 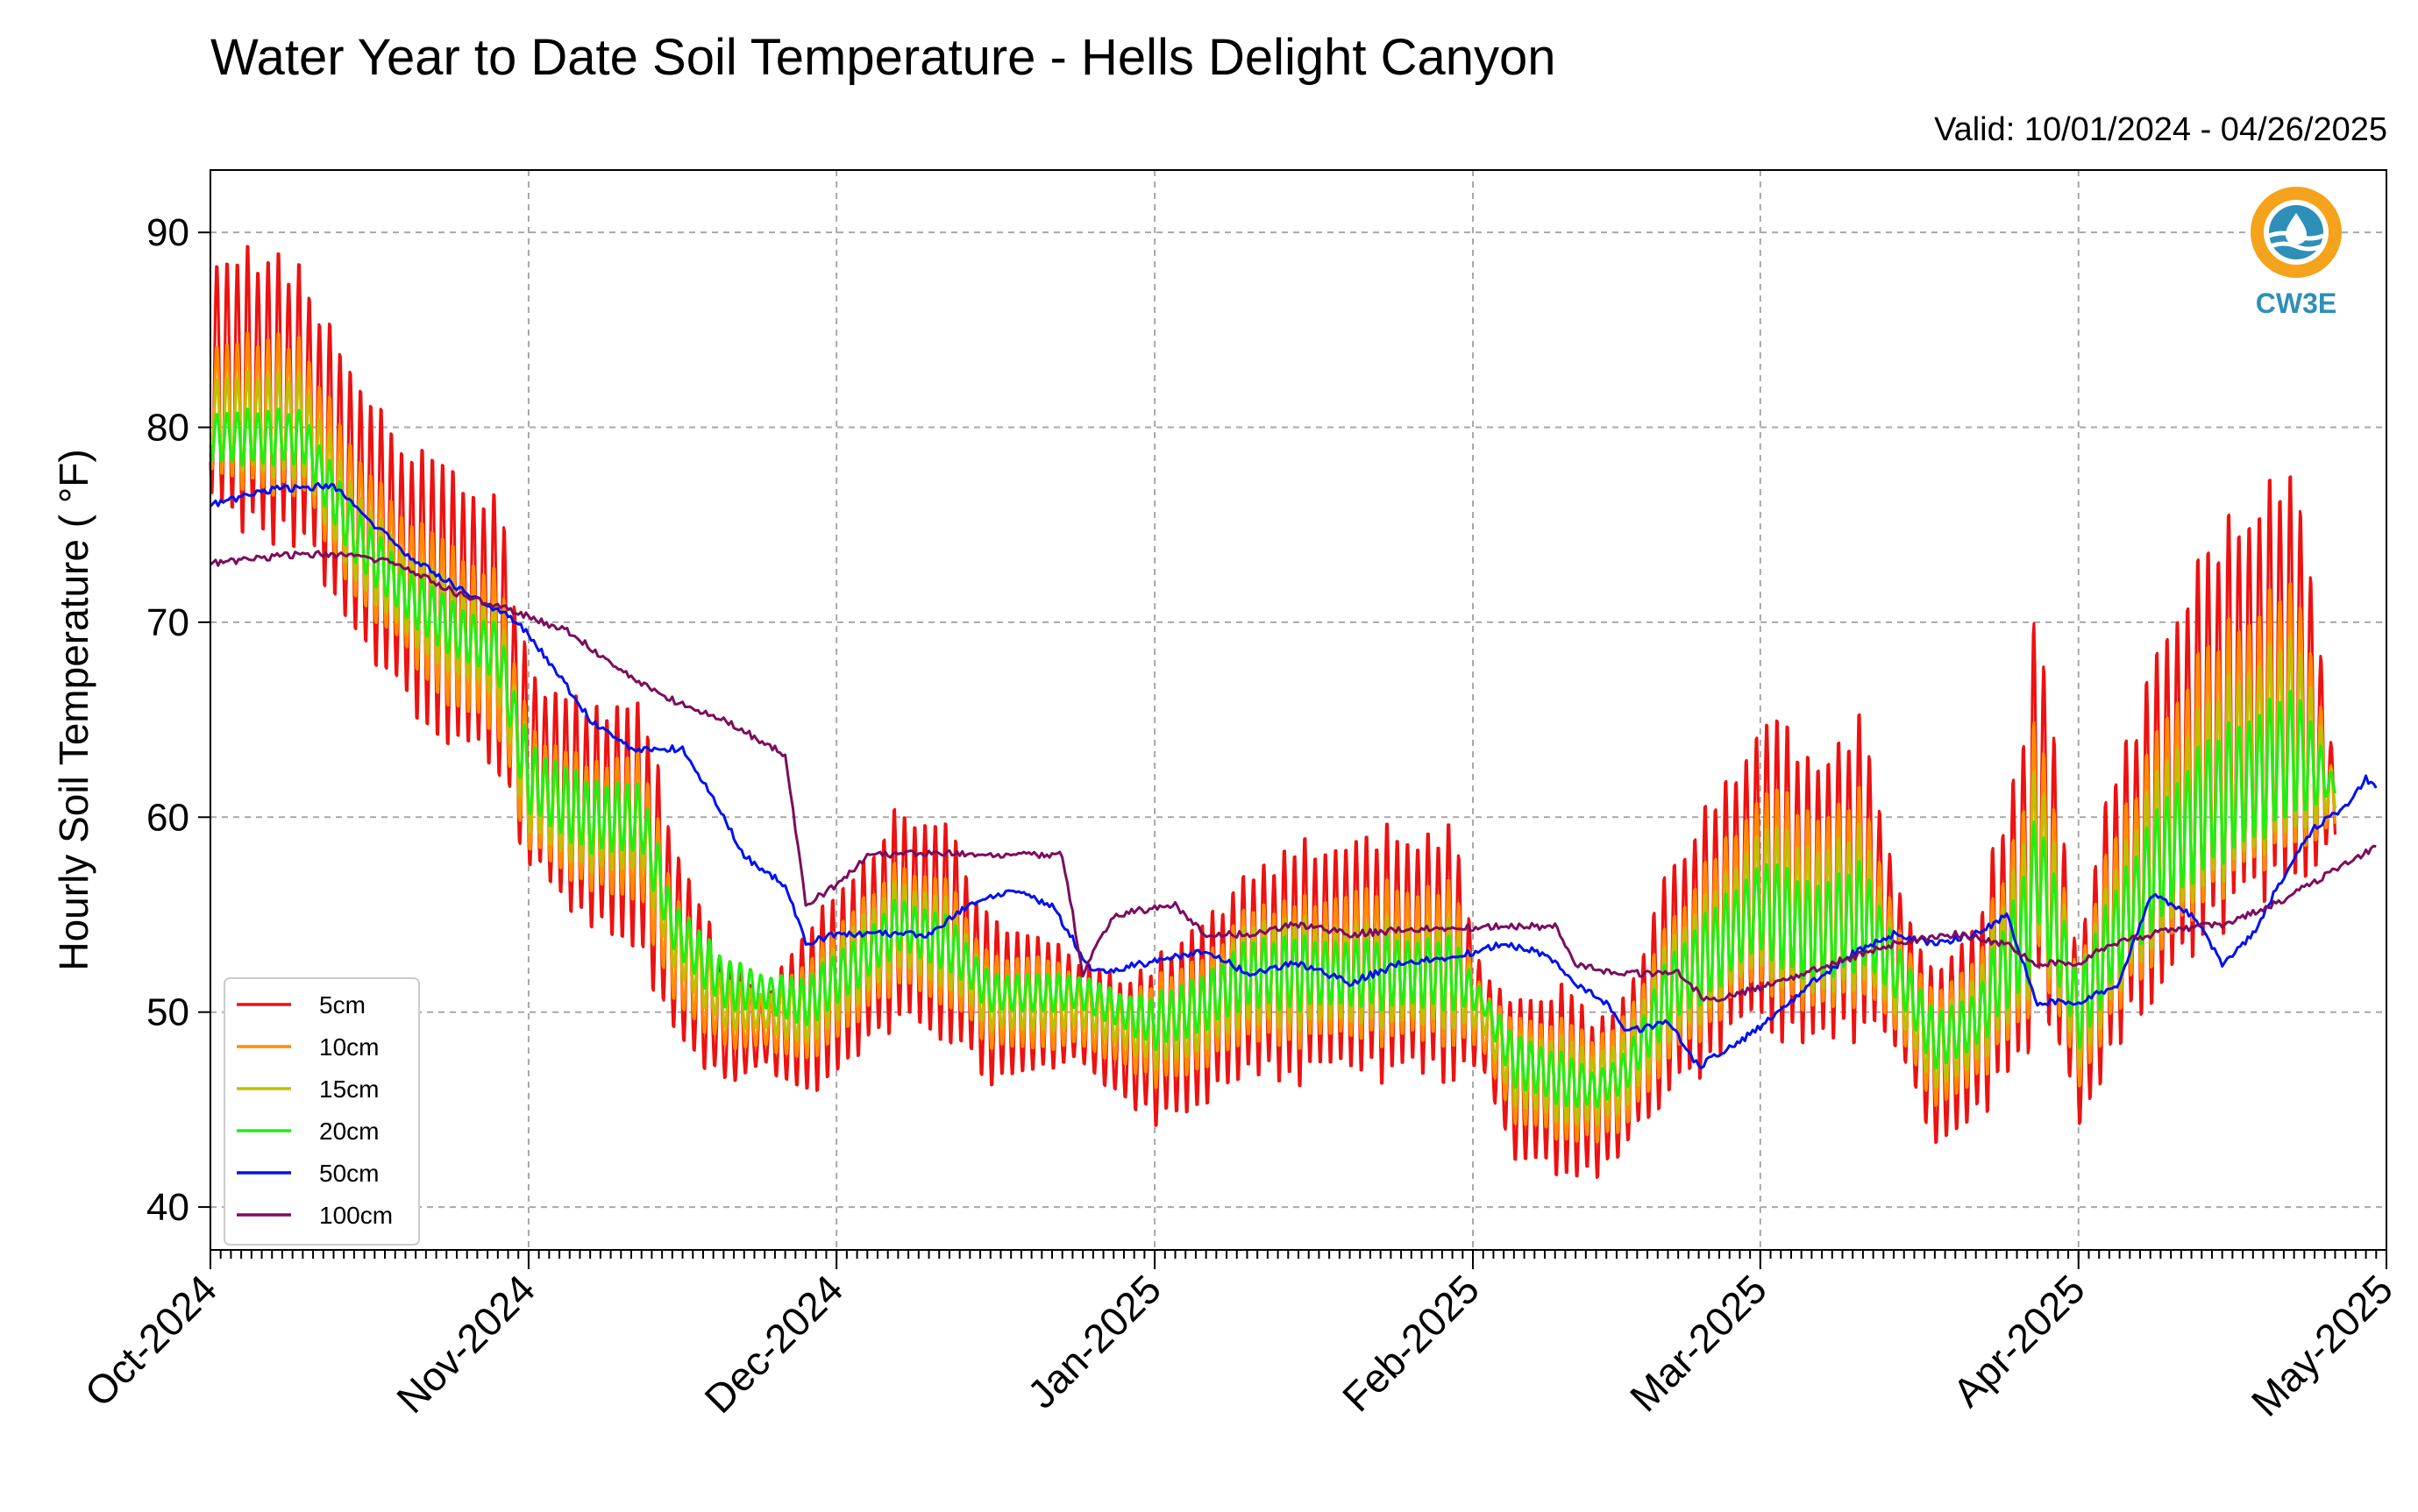 I want to click on y-tick-label: 70, so click(x=167, y=622).